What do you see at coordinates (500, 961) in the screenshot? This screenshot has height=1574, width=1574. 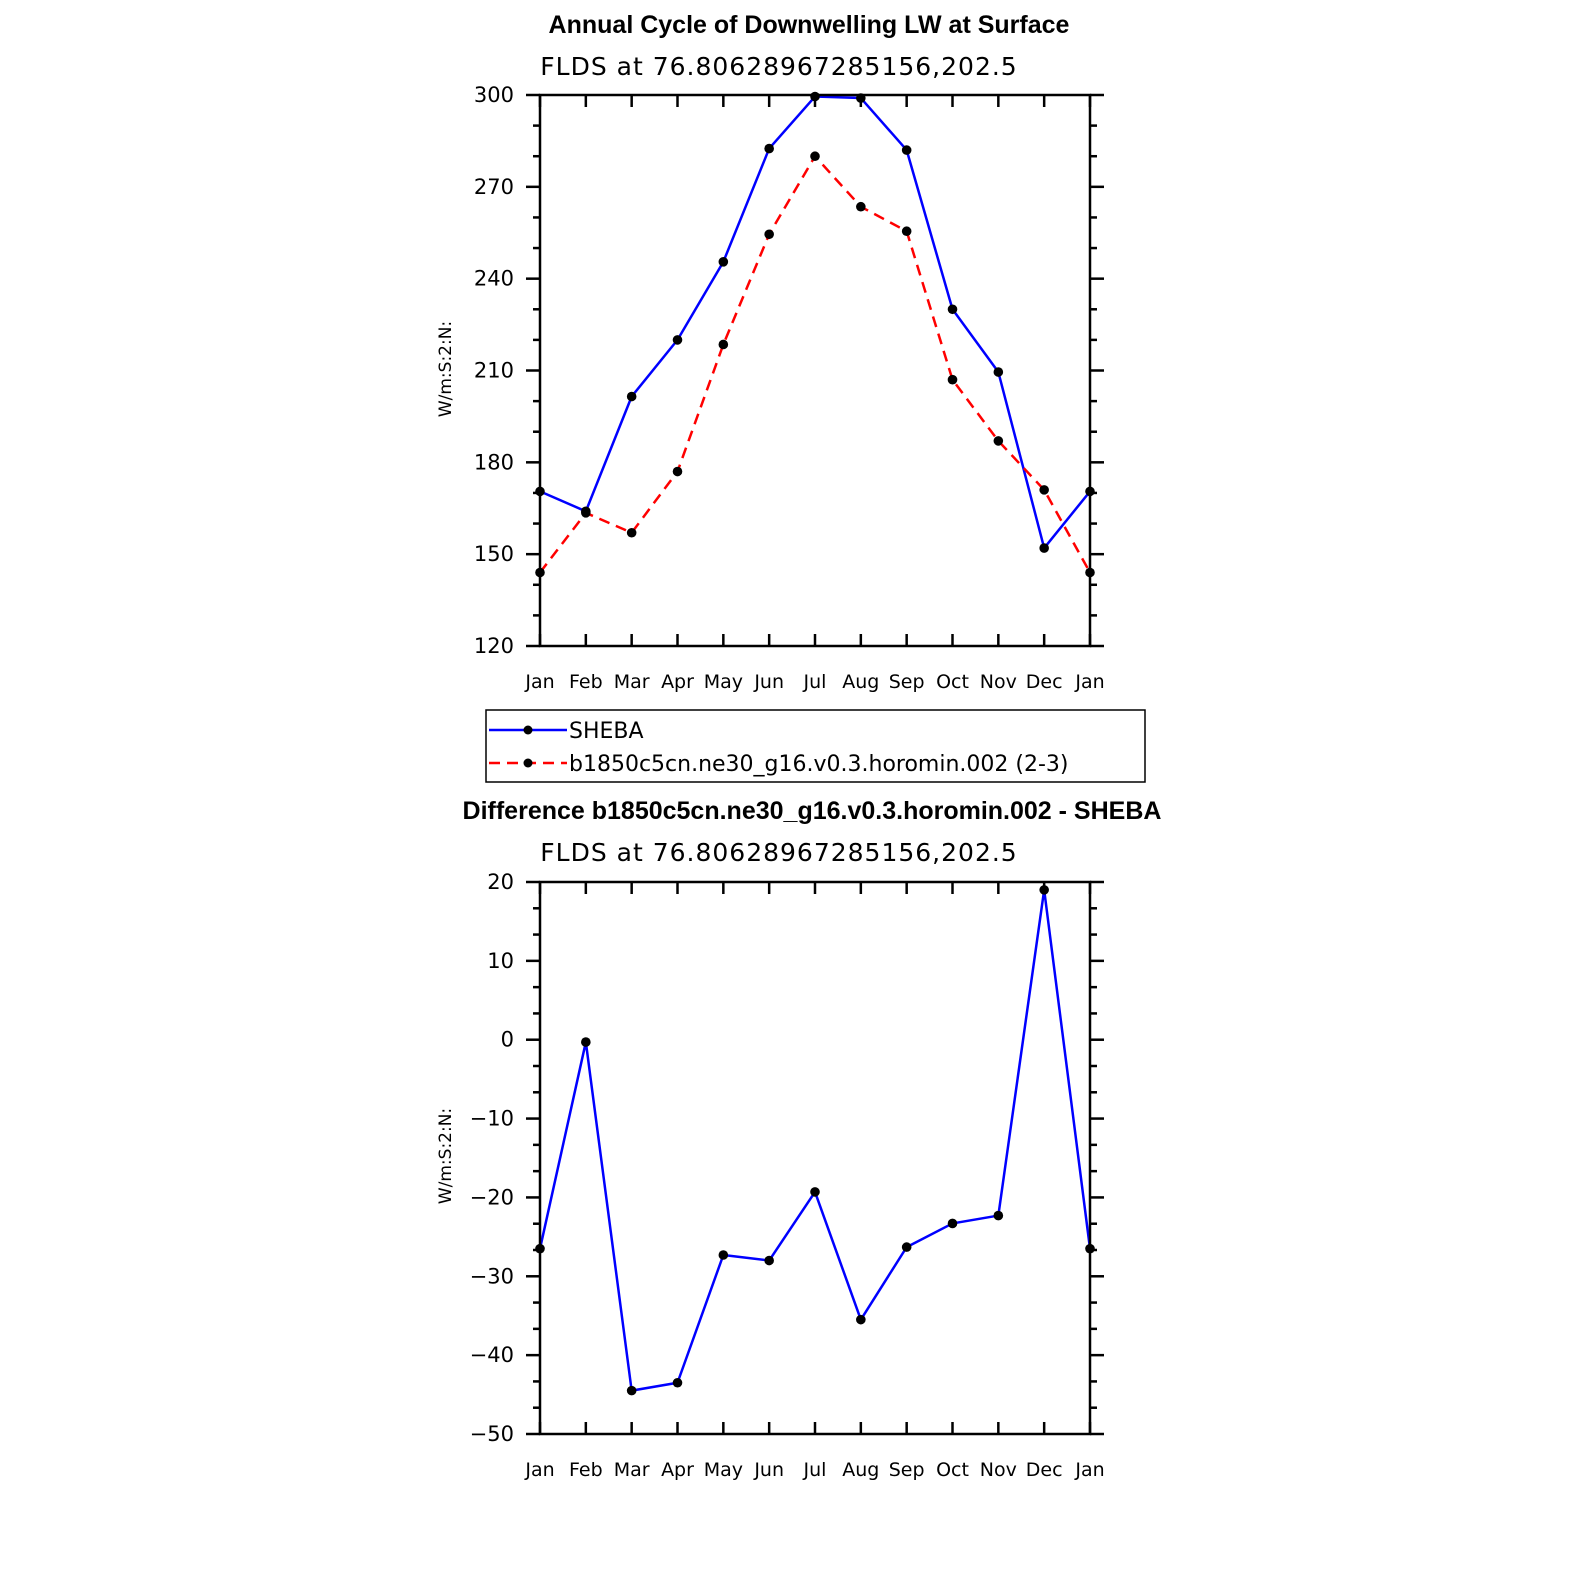 I see `y-tick-label: 10` at bounding box center [500, 961].